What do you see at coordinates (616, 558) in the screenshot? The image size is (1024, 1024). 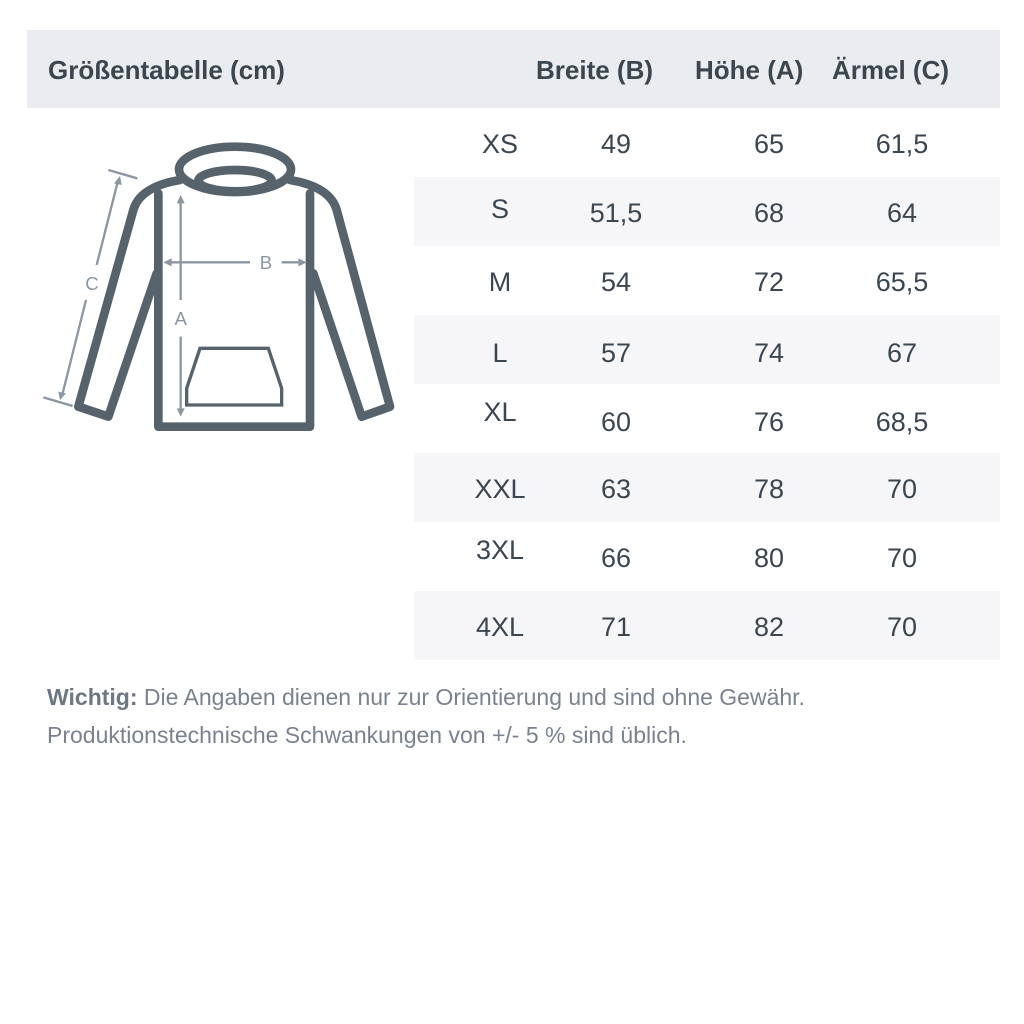 I see `cell-breite: 66` at bounding box center [616, 558].